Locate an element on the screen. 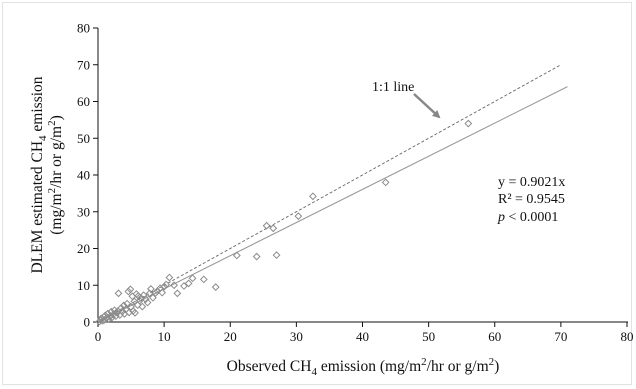 Image resolution: width=636 pixels, height=389 pixels. x-tick-label: 30 is located at coordinates (296, 336).